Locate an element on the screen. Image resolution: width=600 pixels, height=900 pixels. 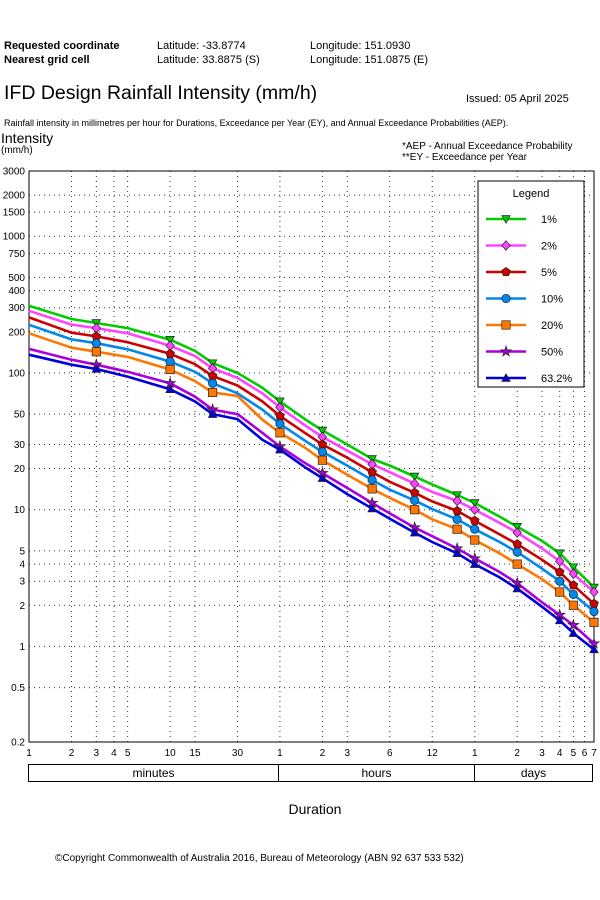
y-tick-label: 5 is located at coordinates (22, 551).